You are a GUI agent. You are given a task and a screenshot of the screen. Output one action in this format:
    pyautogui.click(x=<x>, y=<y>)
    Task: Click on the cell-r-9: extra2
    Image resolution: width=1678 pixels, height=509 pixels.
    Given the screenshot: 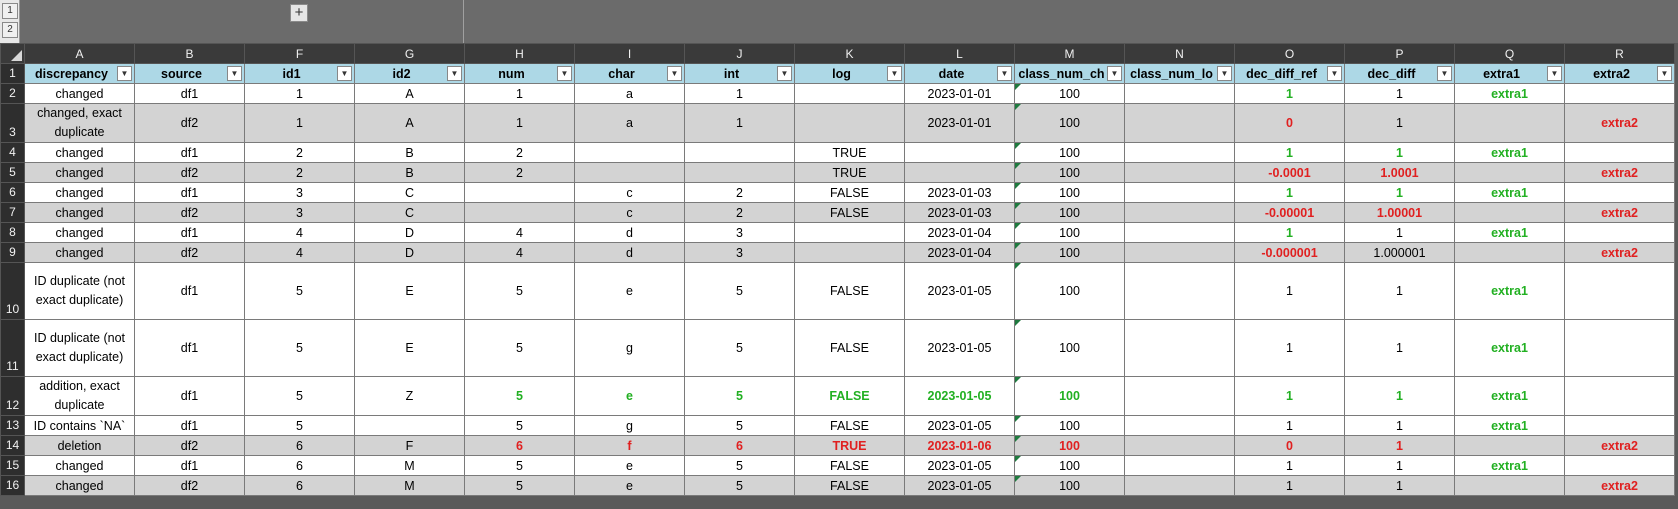 What is the action you would take?
    pyautogui.click(x=1619, y=252)
    